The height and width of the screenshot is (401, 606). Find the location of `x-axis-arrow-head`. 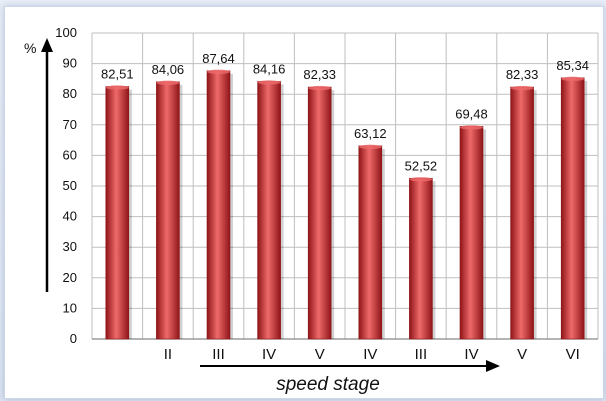

x-axis-arrow-head is located at coordinates (493, 366).